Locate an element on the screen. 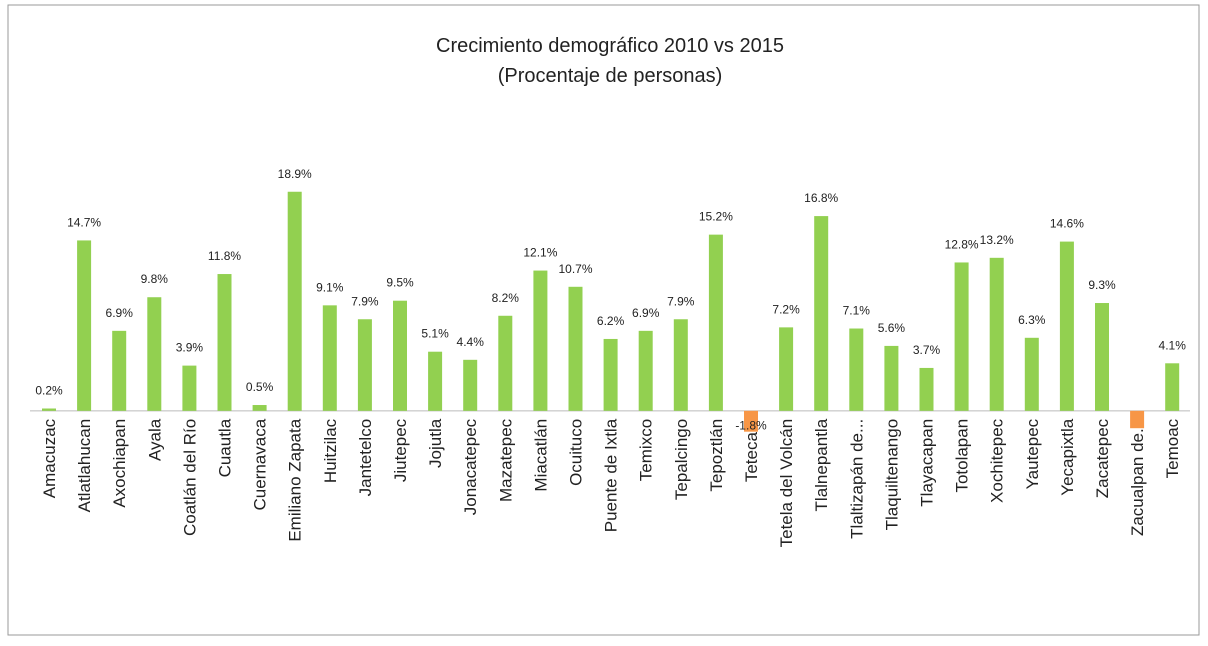  data-label: 15.2% is located at coordinates (716, 217).